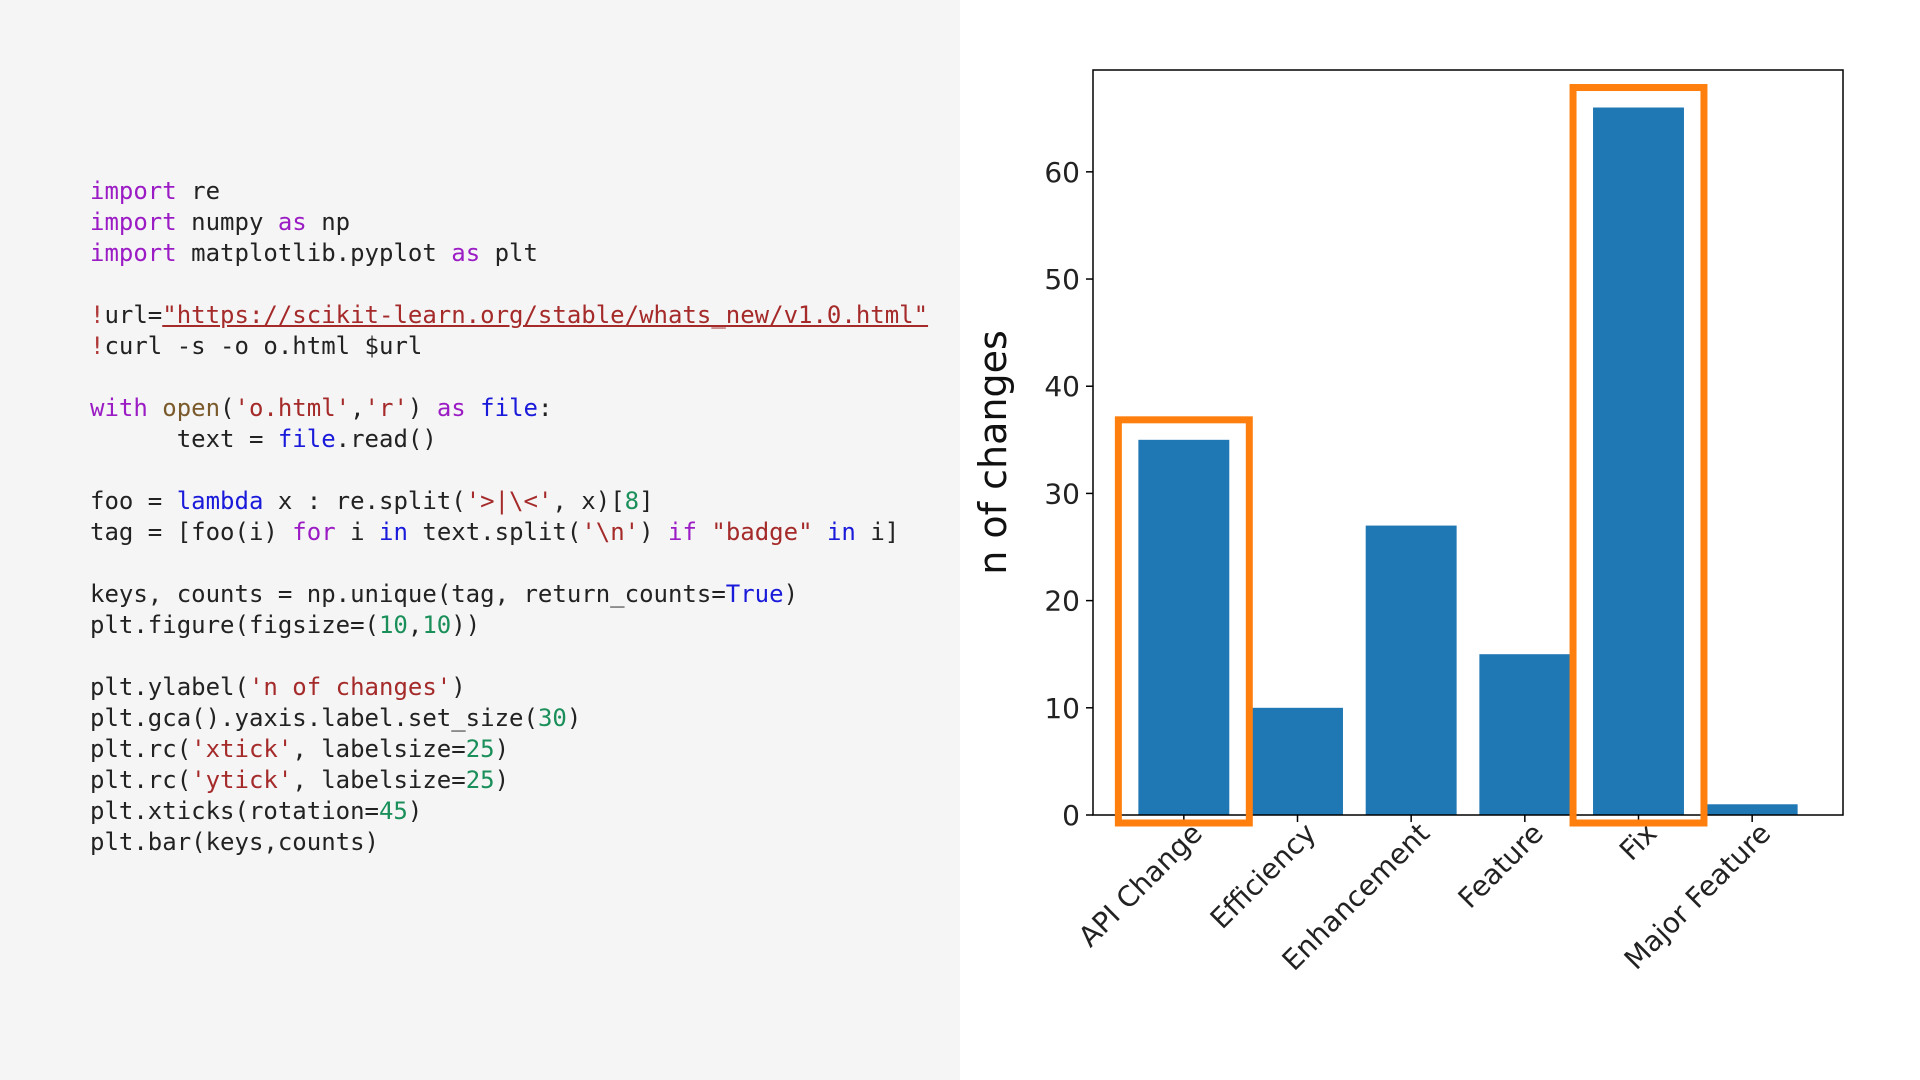 The image size is (1920, 1080). I want to click on code-token: plt.rc(, so click(141, 780).